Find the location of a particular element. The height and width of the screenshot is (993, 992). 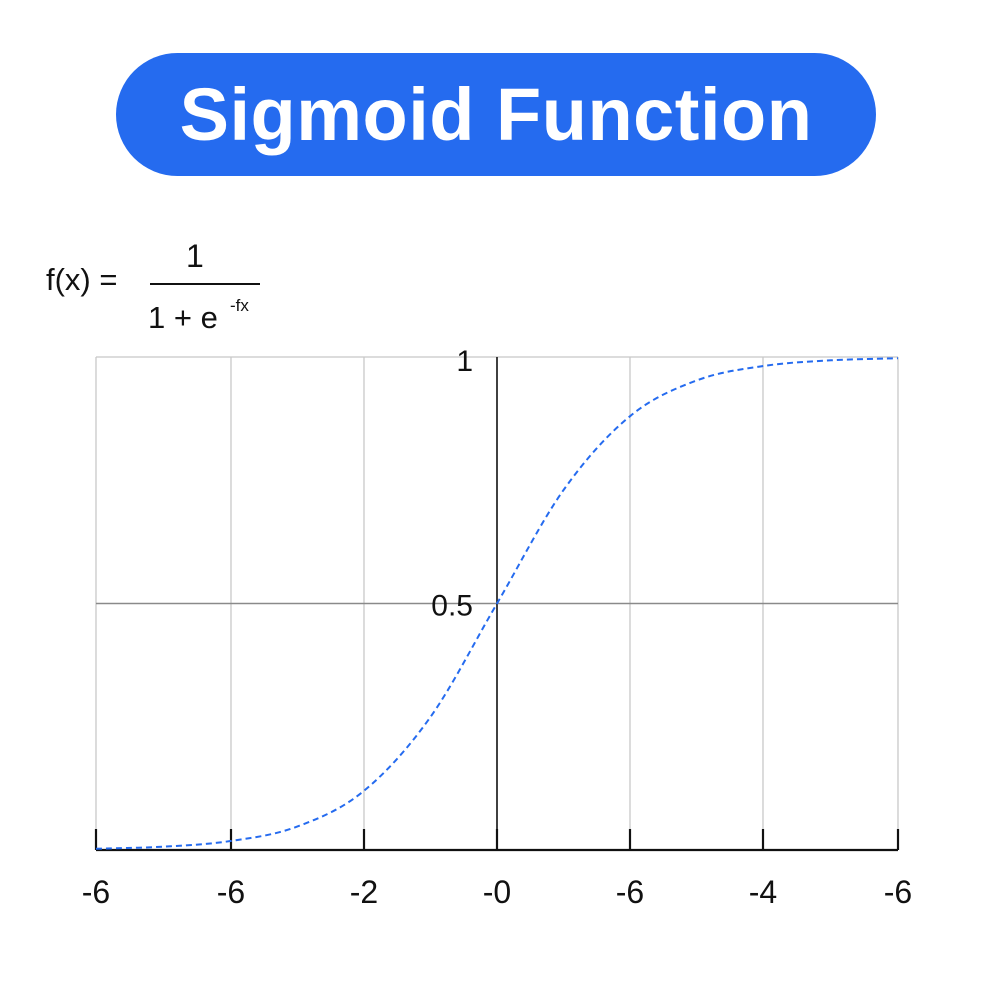

sigmoid-formula: f(x) = 1 1 + e -fx is located at coordinates (150, 170).